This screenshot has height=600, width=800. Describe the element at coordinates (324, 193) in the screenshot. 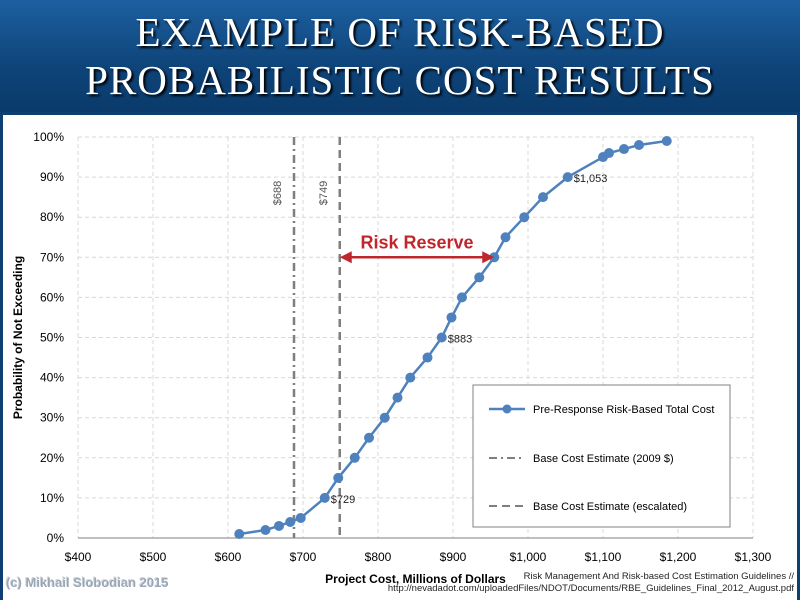

I see `reference-line-label: $749` at that location.